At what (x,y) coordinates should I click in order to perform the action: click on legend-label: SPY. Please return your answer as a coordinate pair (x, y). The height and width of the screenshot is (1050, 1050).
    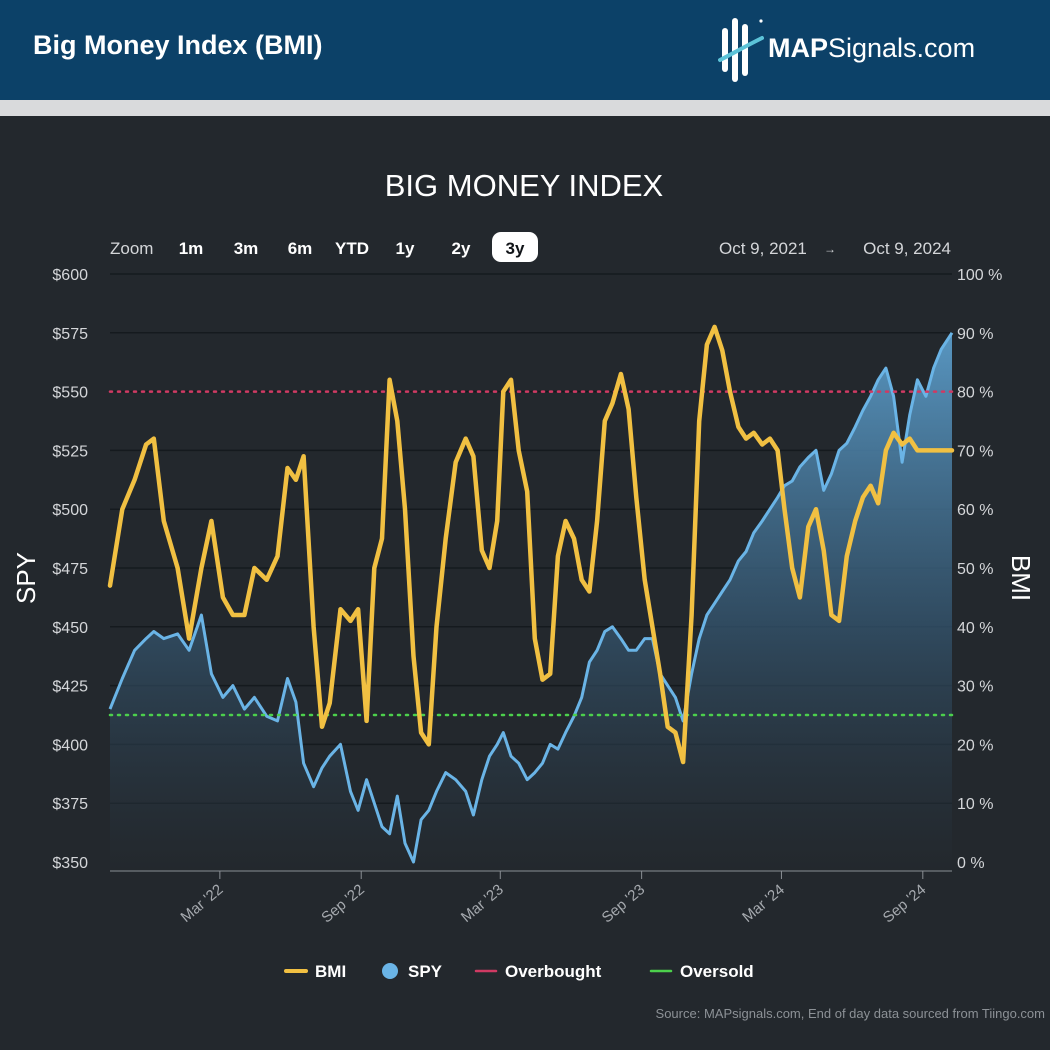
    Looking at the image, I should click on (425, 971).